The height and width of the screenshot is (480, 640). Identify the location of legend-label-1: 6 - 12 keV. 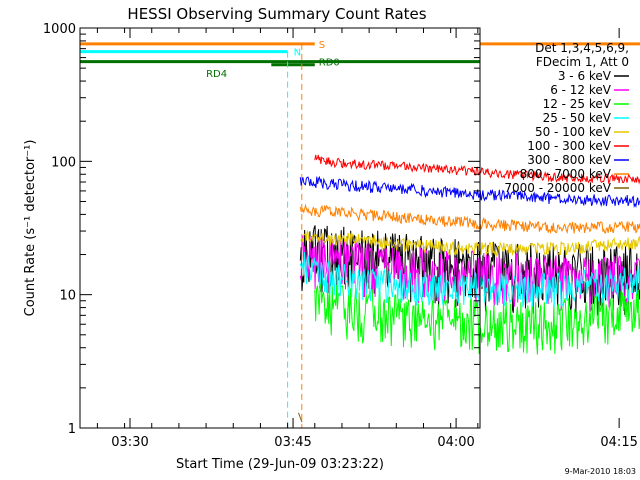
(581, 90).